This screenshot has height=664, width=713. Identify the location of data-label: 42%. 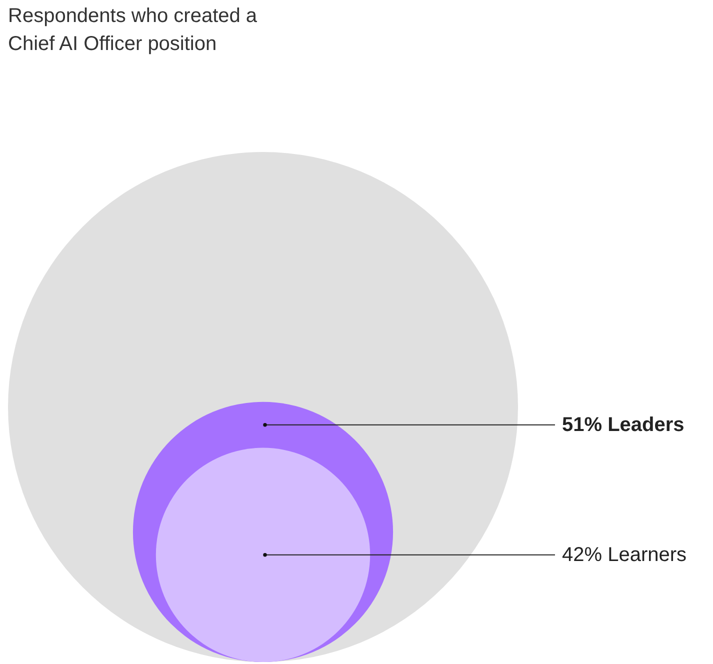
(582, 555).